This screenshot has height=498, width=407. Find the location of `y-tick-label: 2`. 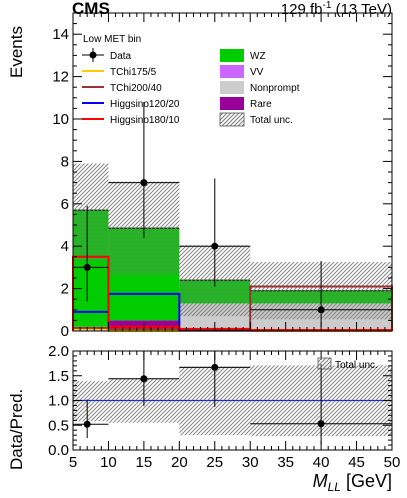

y-tick-label: 2 is located at coordinates (65, 289).